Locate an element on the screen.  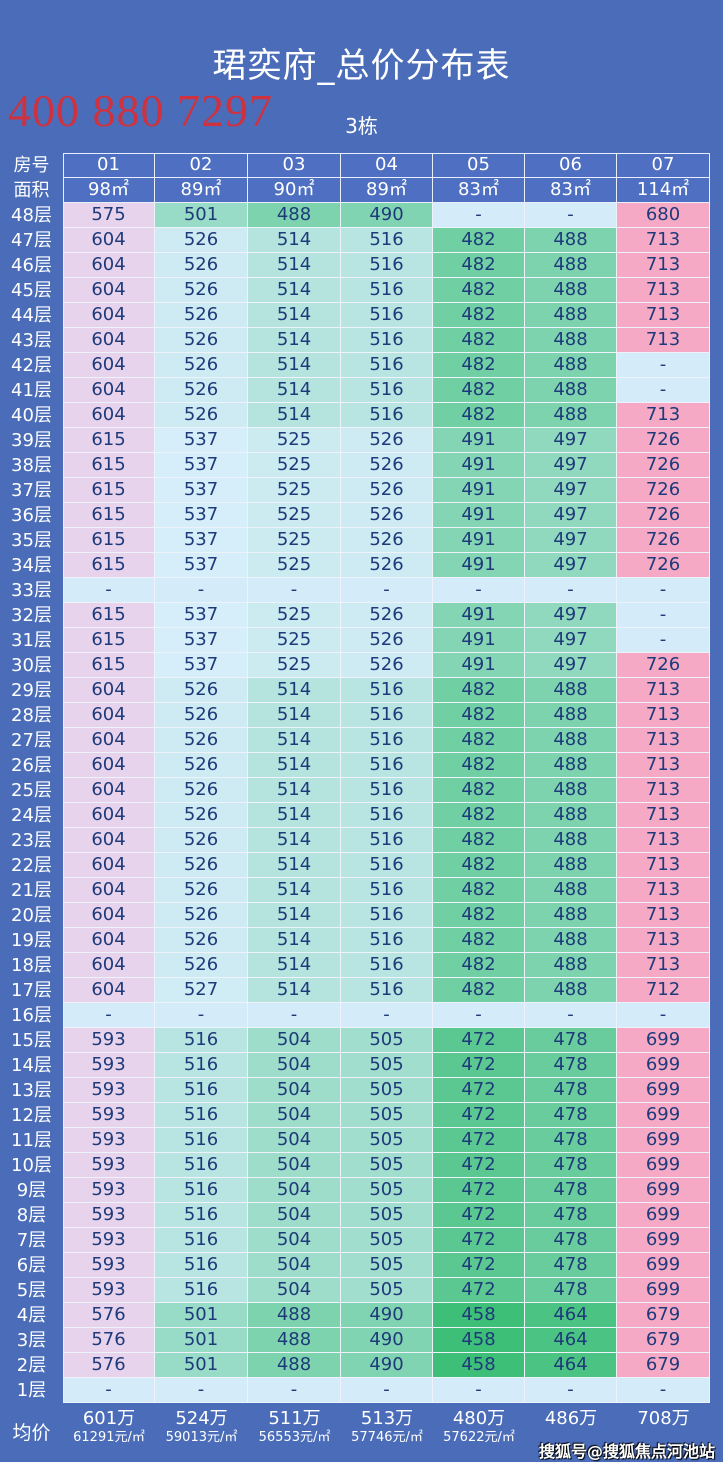
table-row: 47层 604 526 514 516 482 488 713 is located at coordinates (361, 240).